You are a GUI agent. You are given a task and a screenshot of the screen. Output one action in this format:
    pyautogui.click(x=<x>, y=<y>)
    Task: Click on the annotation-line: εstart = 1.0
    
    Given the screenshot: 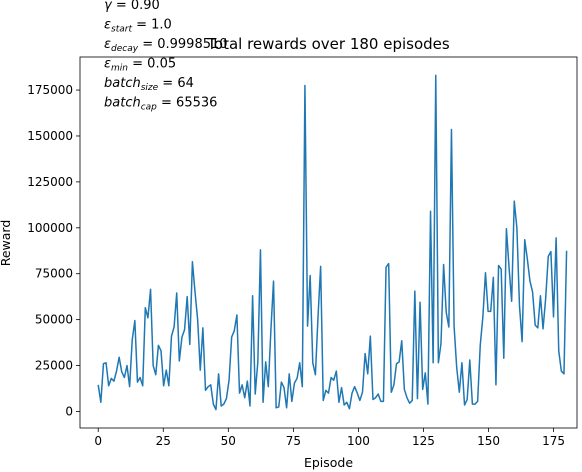 What is the action you would take?
    pyautogui.click(x=138, y=26)
    